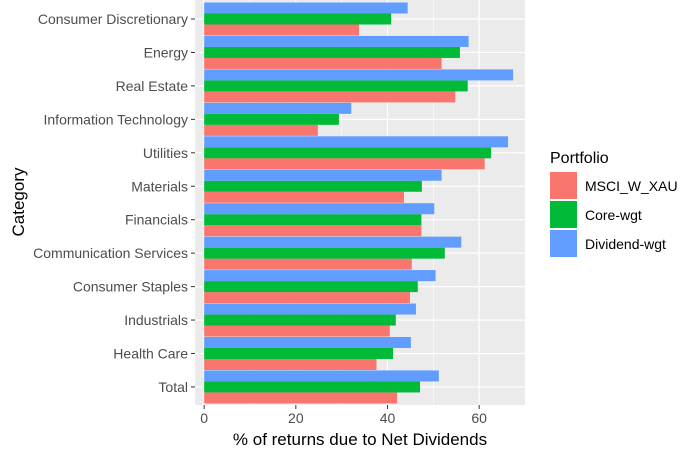 Image resolution: width=697 pixels, height=456 pixels. I want to click on y-tick-label: Materials, so click(159, 186).